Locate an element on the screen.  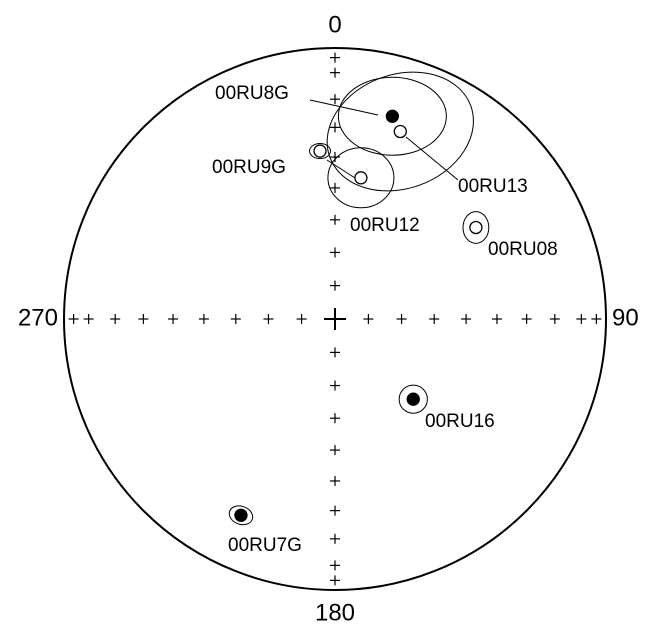
point-label: 00RU08 is located at coordinates (523, 249).